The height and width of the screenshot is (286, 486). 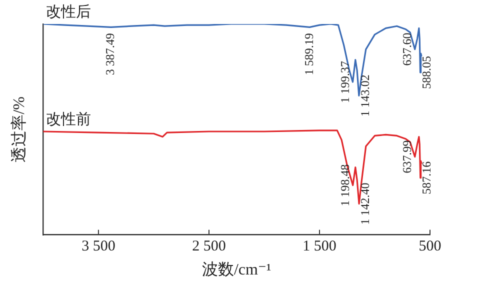 What do you see at coordinates (69, 119) in the screenshot?
I see `series-label: 改性前` at bounding box center [69, 119].